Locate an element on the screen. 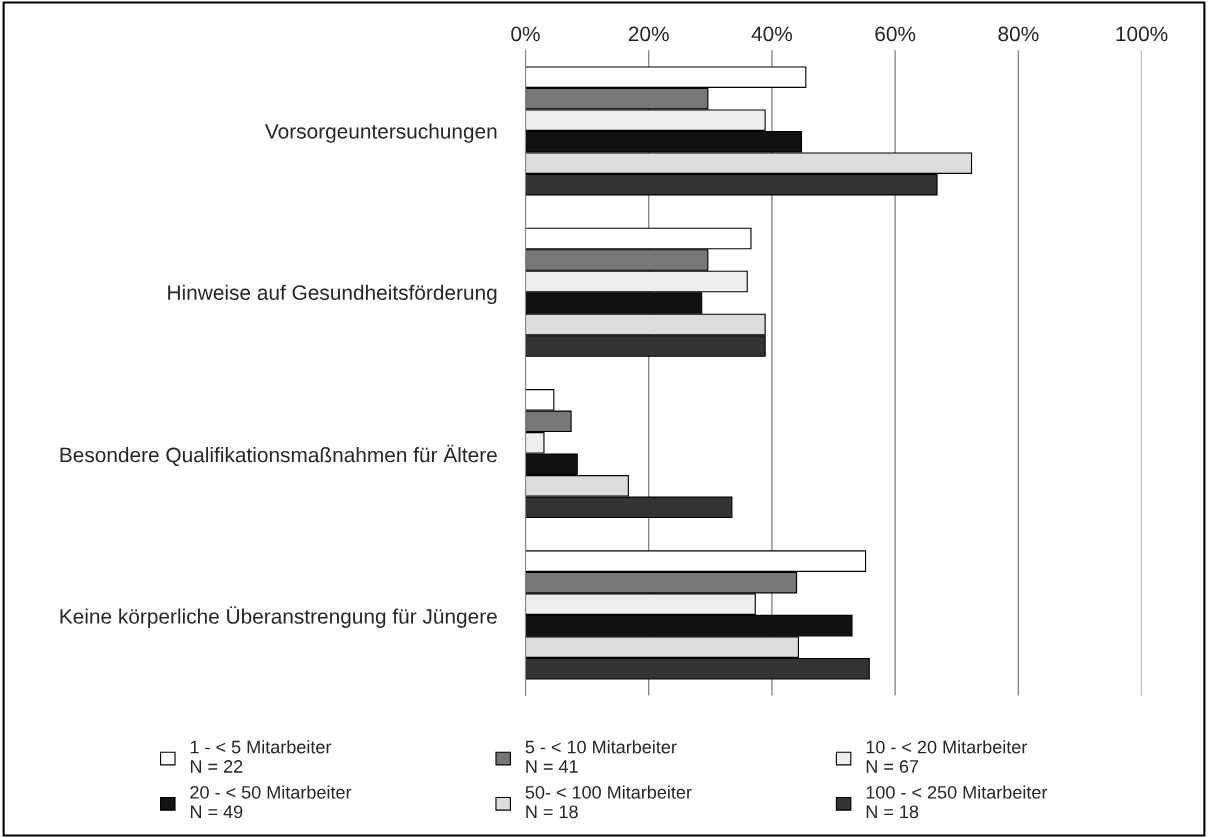 This screenshot has height=838, width=1208. x-tick-label: 80% is located at coordinates (1018, 34).